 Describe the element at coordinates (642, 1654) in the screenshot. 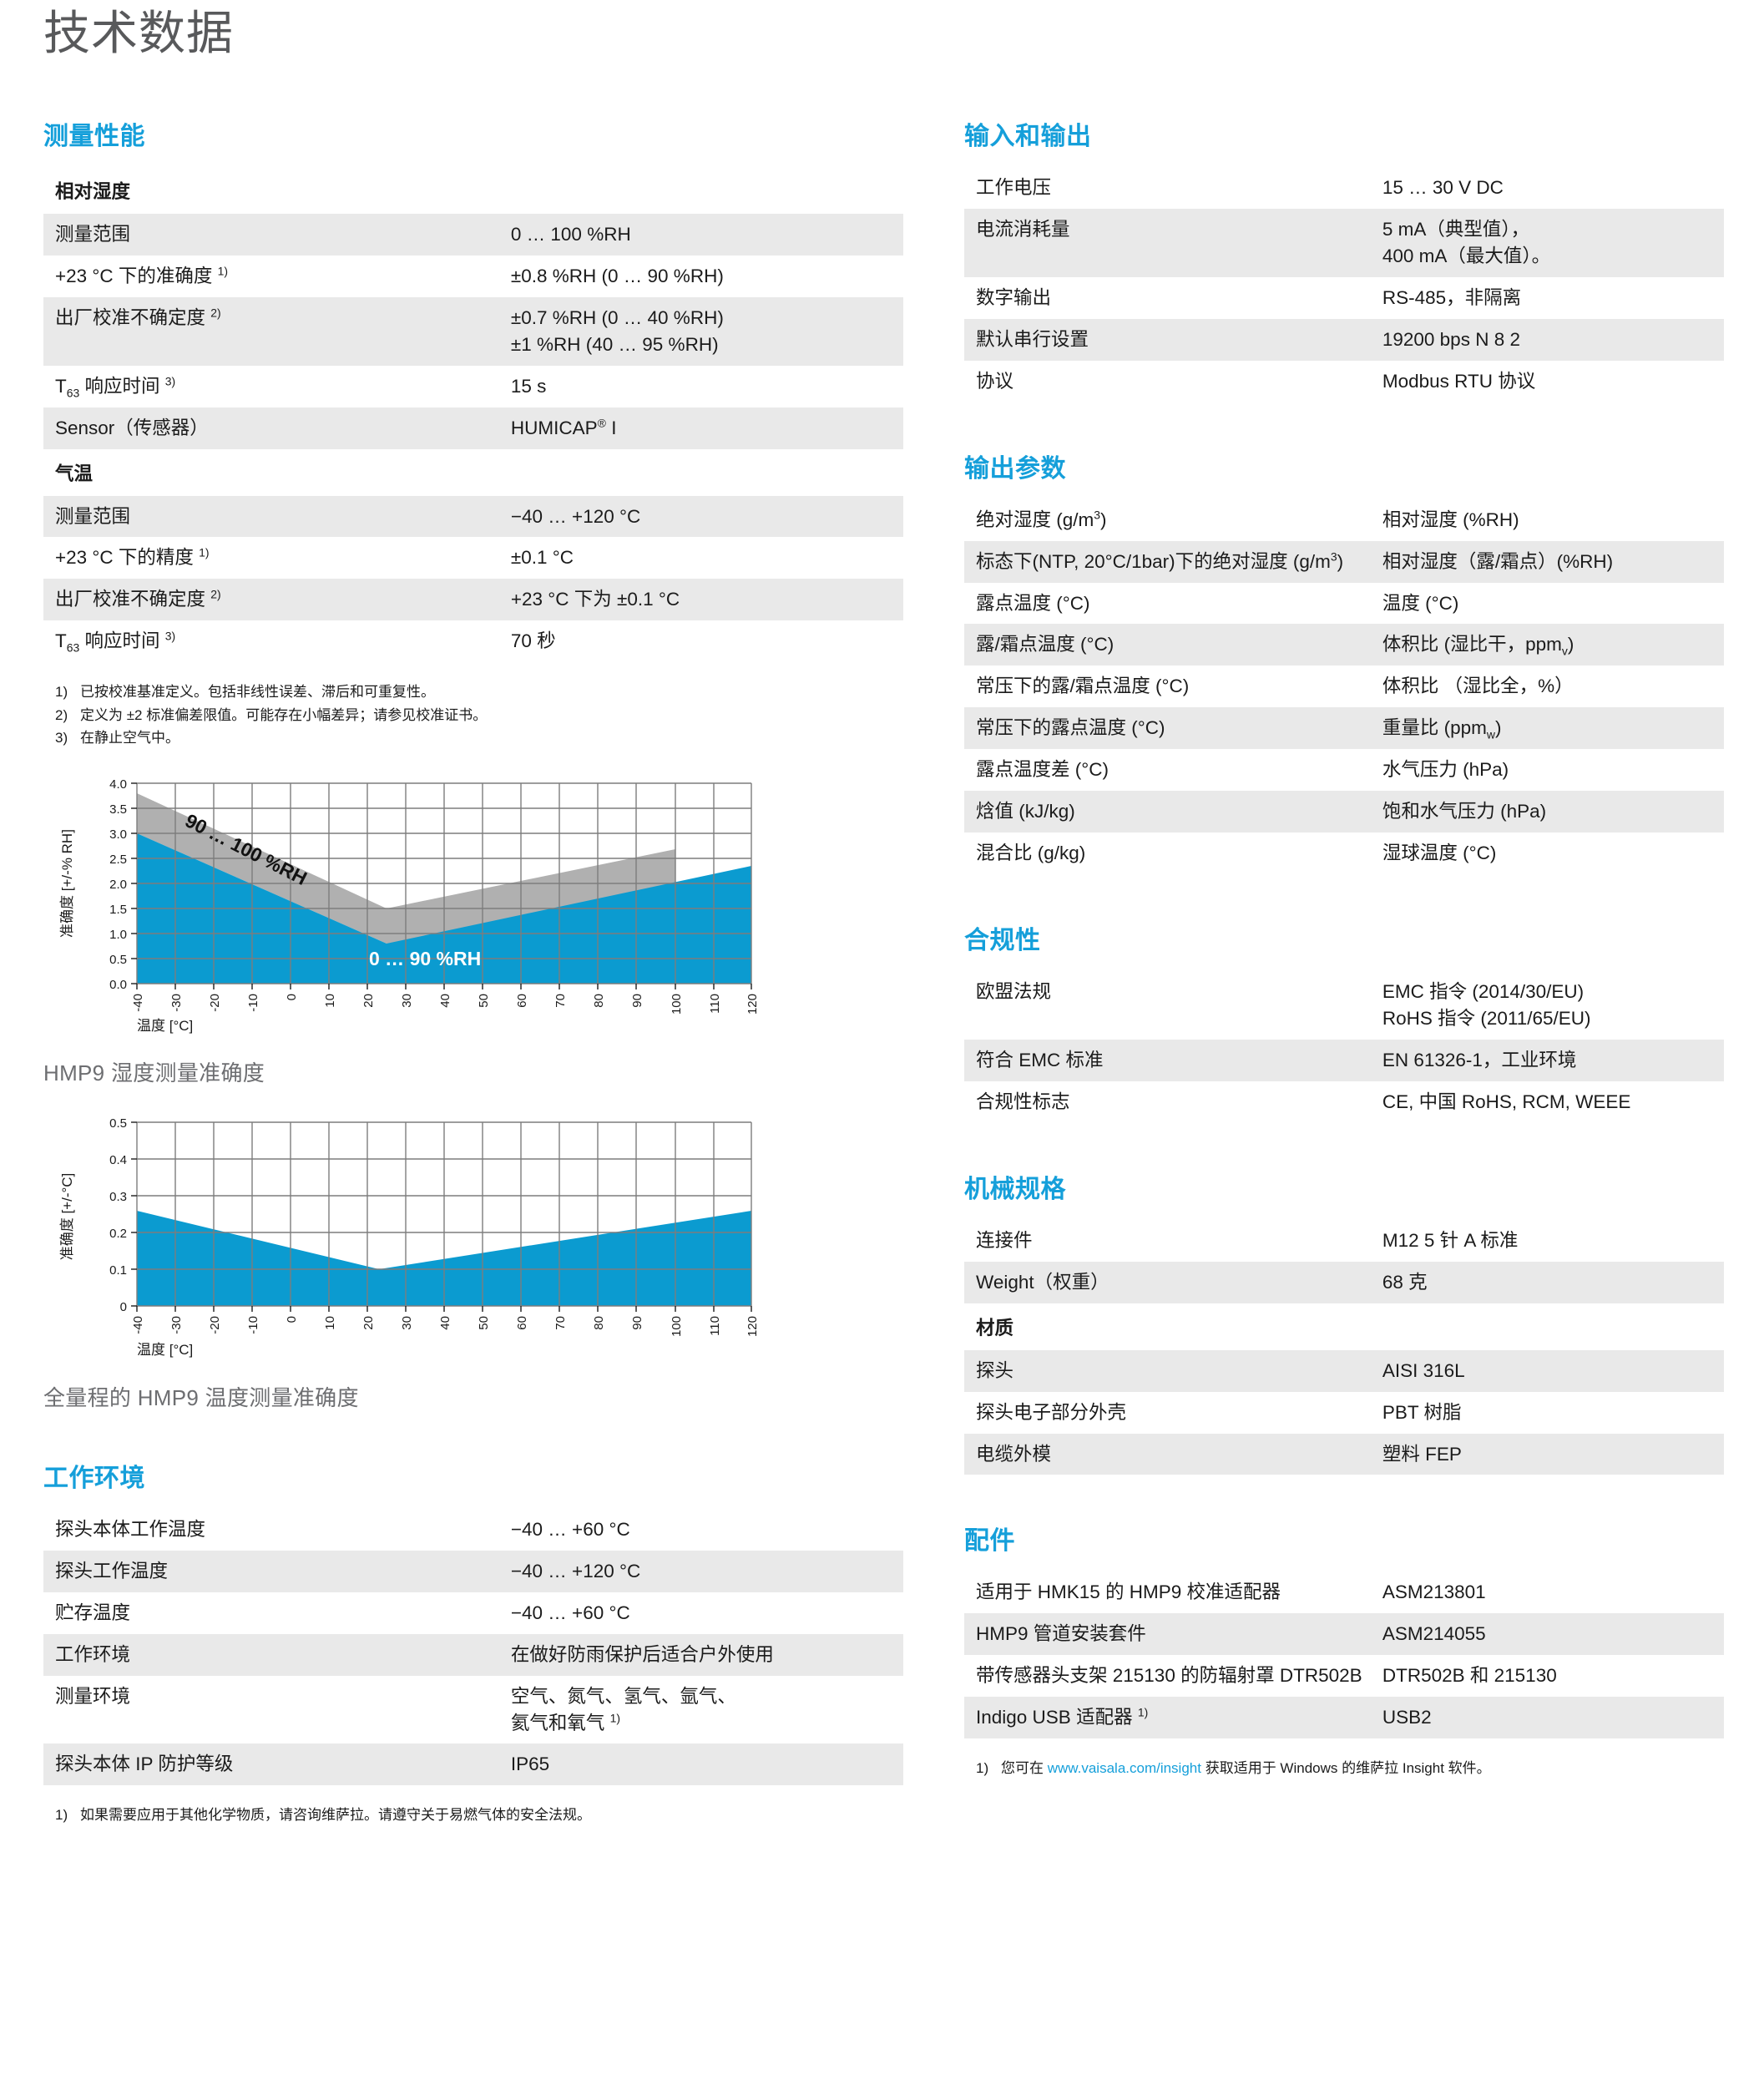

I see `cell-value: 在做好防雨保护后适合户外使用` at that location.